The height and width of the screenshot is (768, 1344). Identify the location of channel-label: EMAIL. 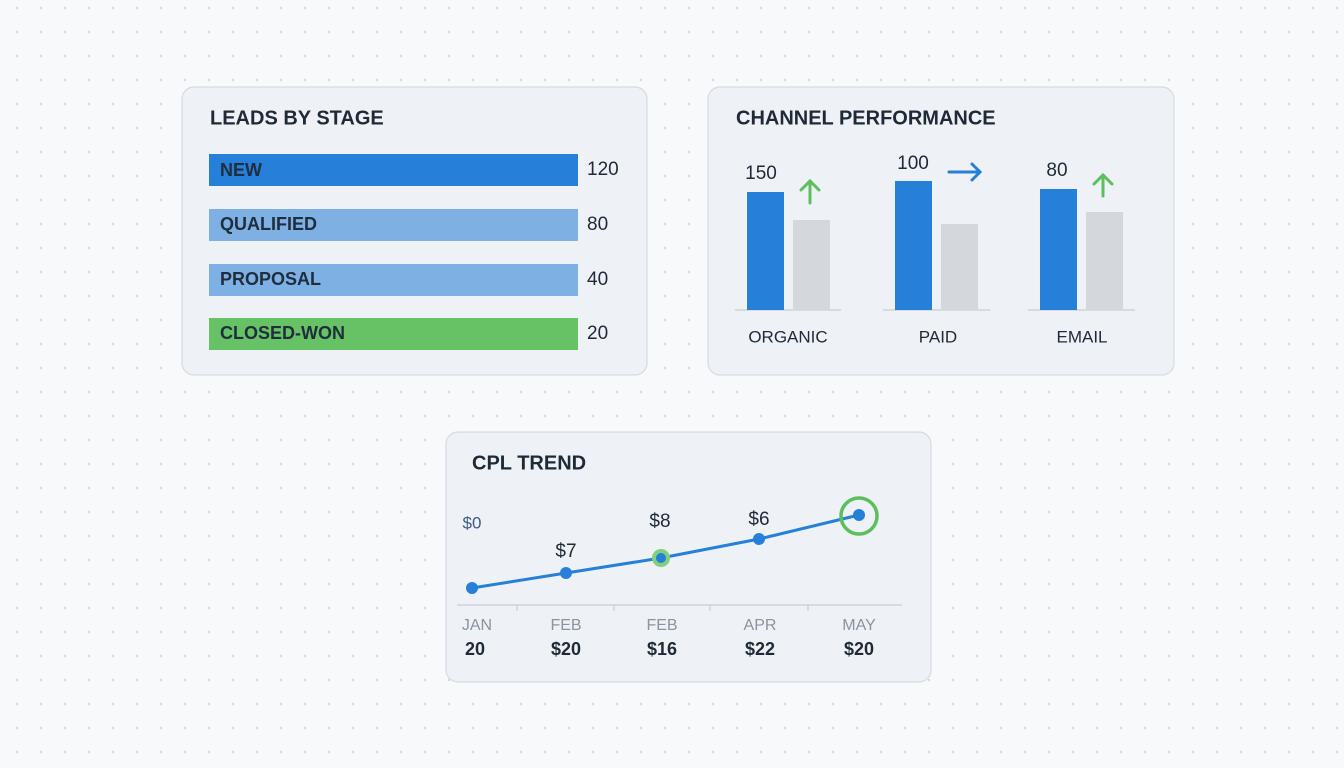
(1081, 336).